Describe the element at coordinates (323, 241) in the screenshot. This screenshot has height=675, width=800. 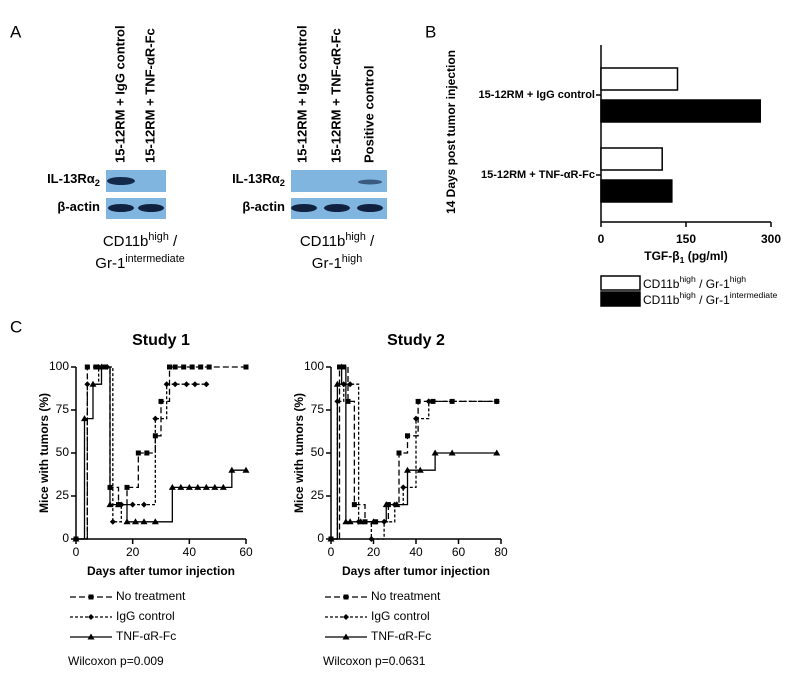
I see `blot-caption-part: CD11b` at that location.